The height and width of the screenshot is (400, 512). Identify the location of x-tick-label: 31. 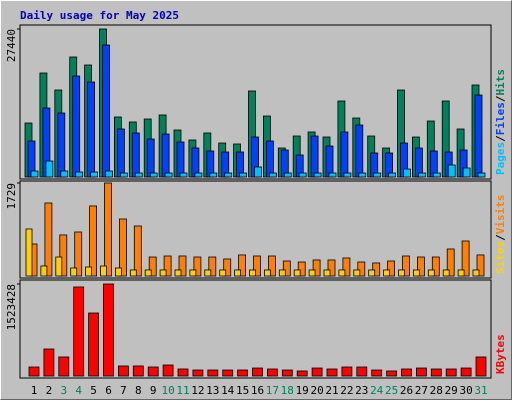
(480, 390).